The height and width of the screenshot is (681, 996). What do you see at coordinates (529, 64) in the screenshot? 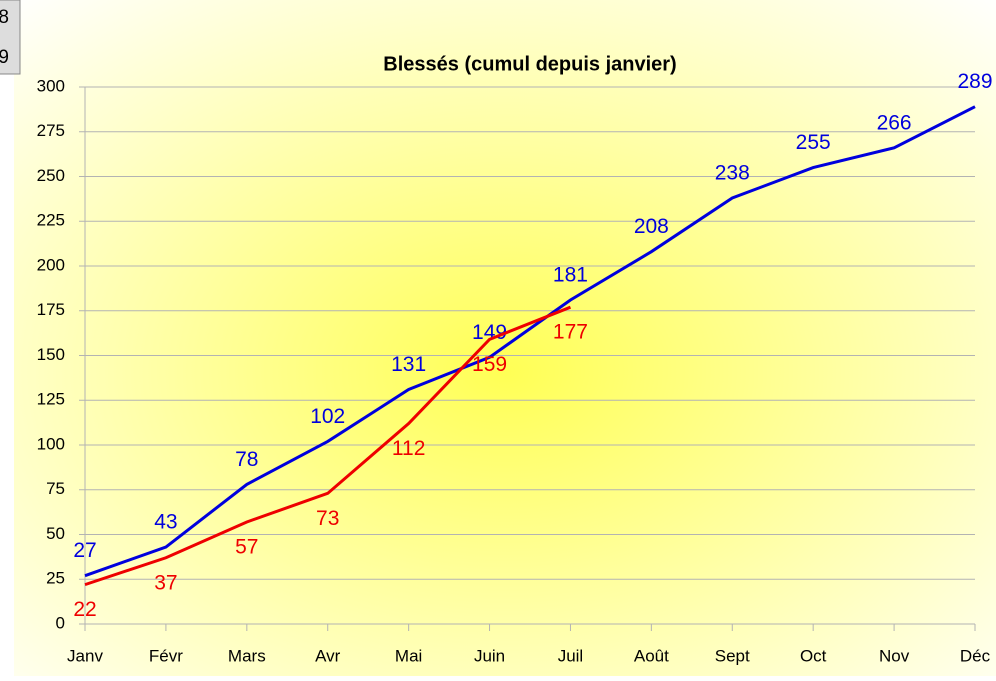
I see `chart-title: Blessés (cumul depuis janvier)` at bounding box center [529, 64].